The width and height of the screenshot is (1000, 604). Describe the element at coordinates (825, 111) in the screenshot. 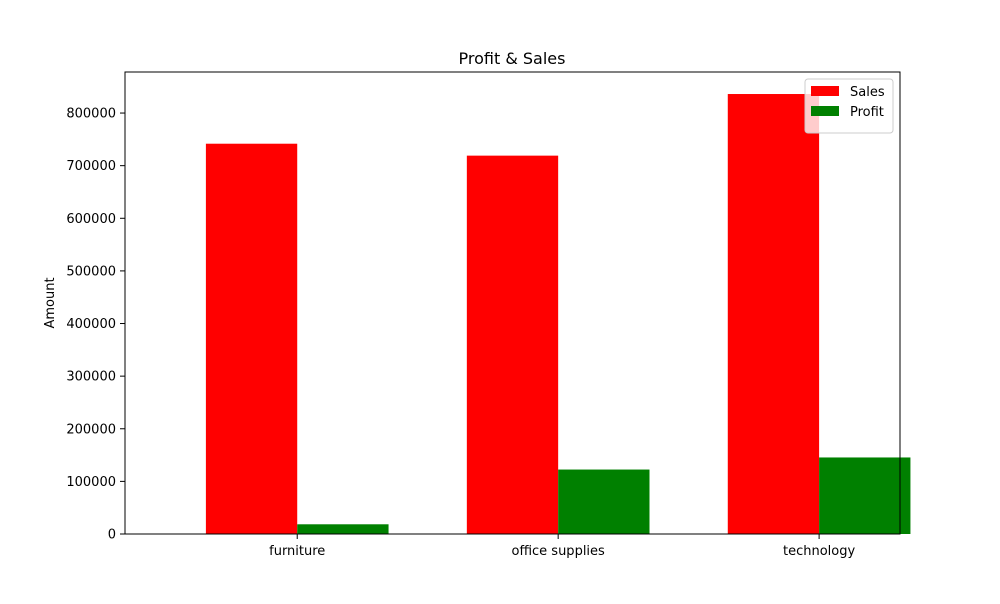

I see `legend-swatch-profit` at that location.